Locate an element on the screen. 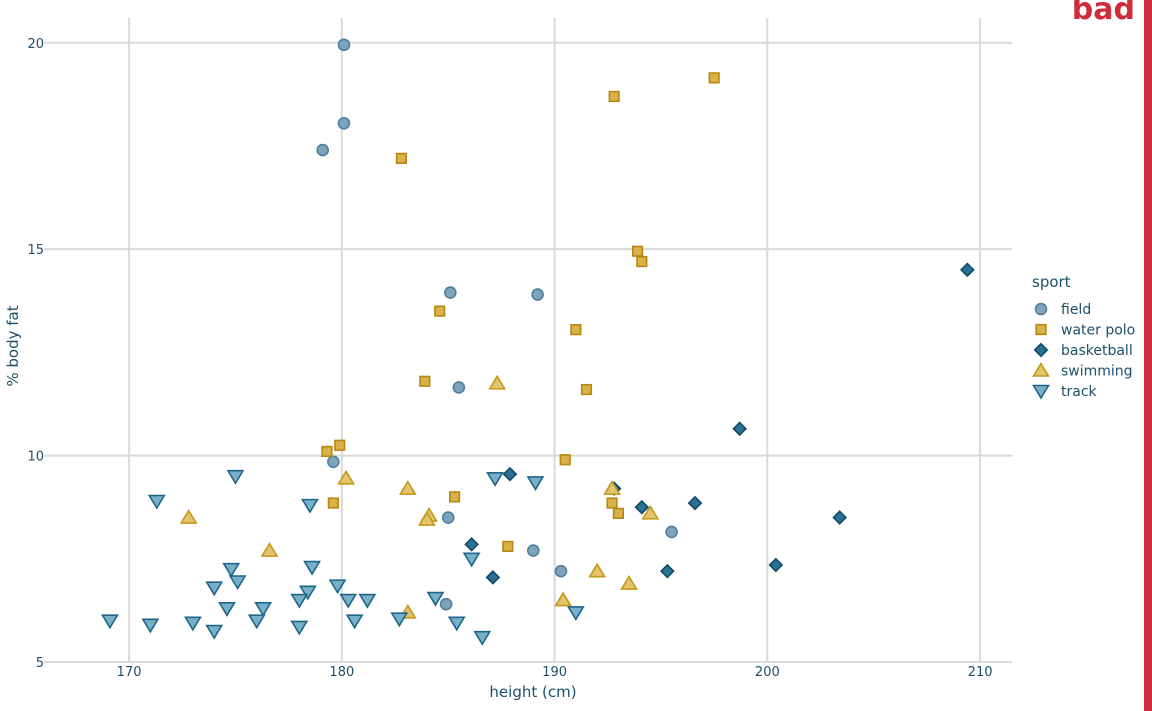  y-axis-title: % body fat is located at coordinates (13, 345).